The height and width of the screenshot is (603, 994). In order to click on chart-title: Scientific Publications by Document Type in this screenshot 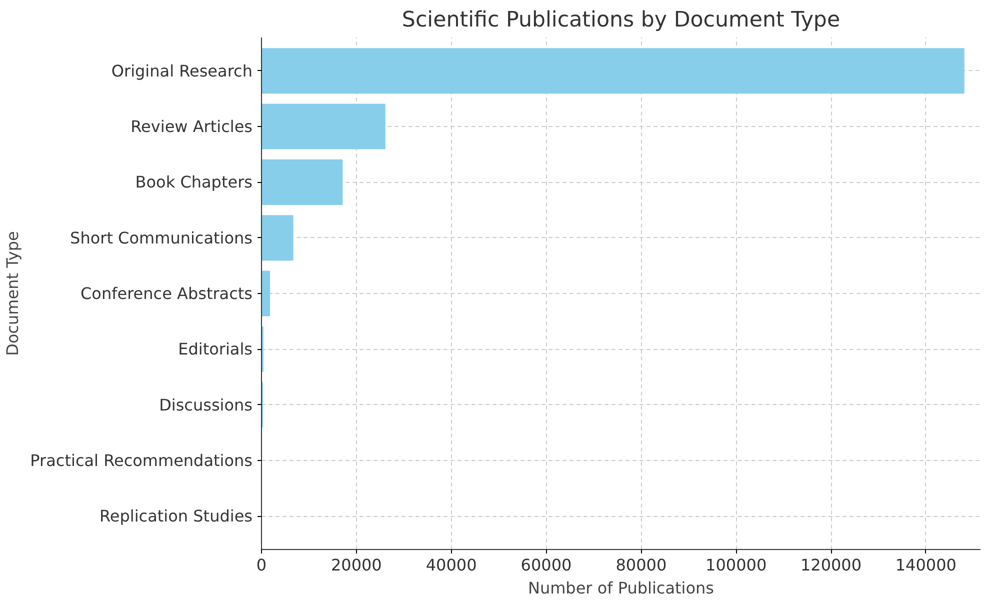, I will do `click(621, 20)`.